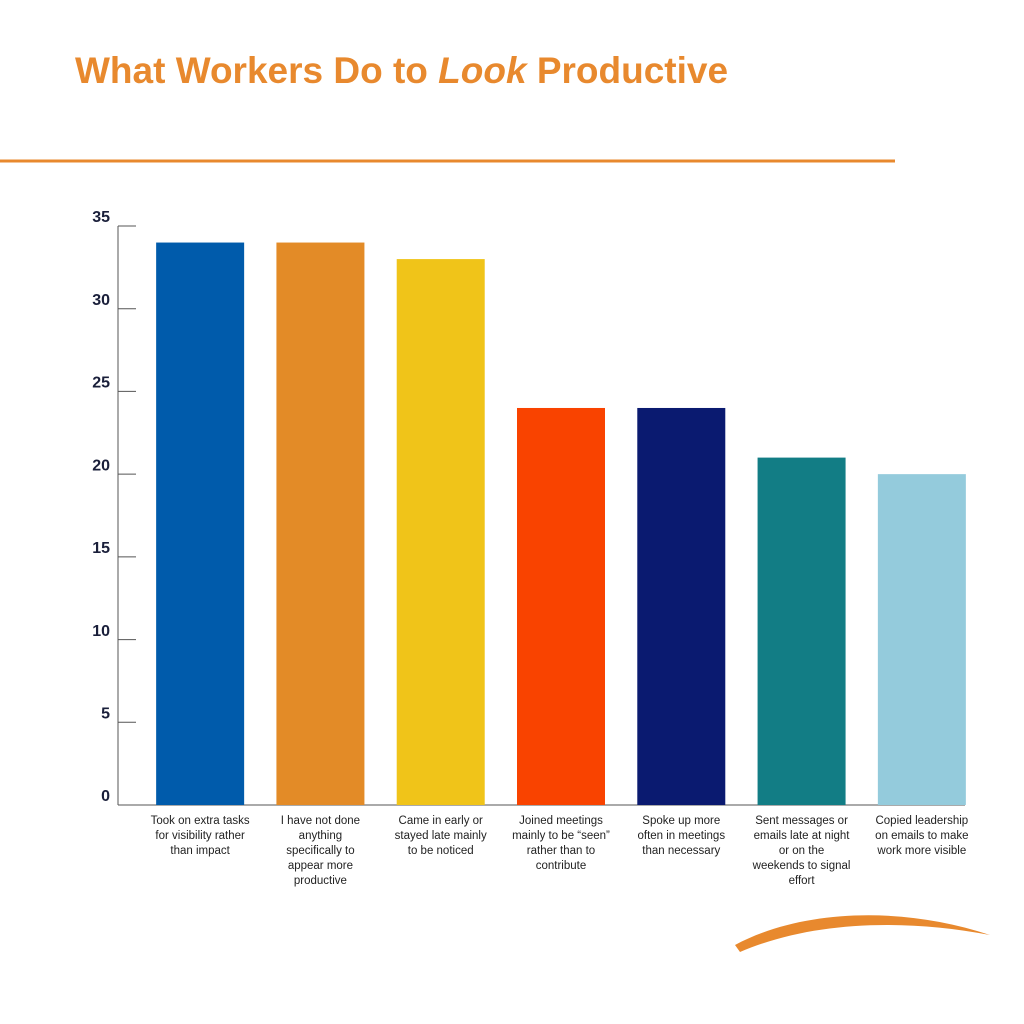  Describe the element at coordinates (101, 465) in the screenshot. I see `y-tick-label: 20` at that location.